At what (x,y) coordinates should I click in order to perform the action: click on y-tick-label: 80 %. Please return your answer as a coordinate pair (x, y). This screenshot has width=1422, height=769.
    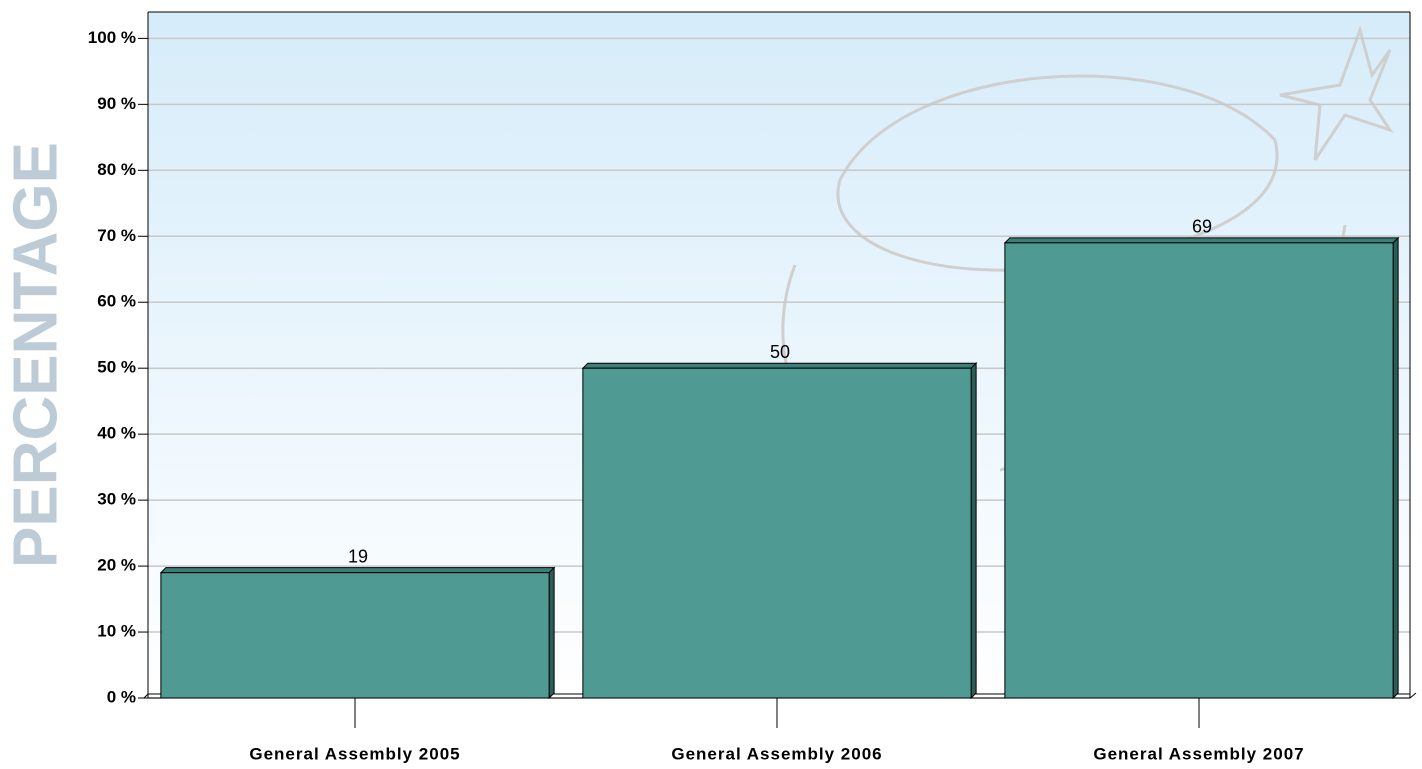
    Looking at the image, I should click on (116, 169).